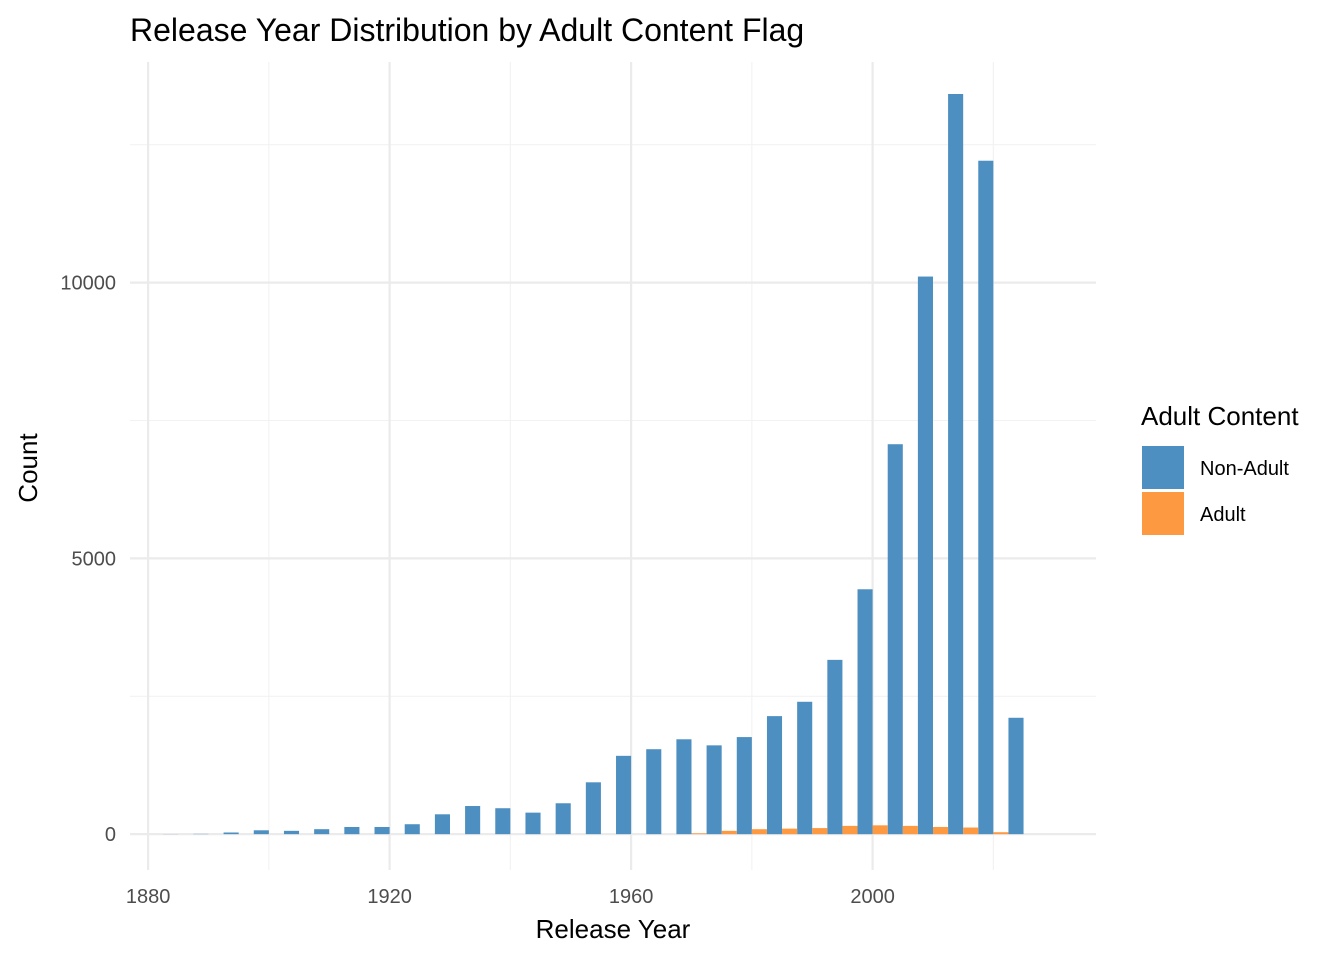 This screenshot has width=1344, height=960. I want to click on x-axis-ticks: 1880 1920 1960 2000, so click(510, 897).